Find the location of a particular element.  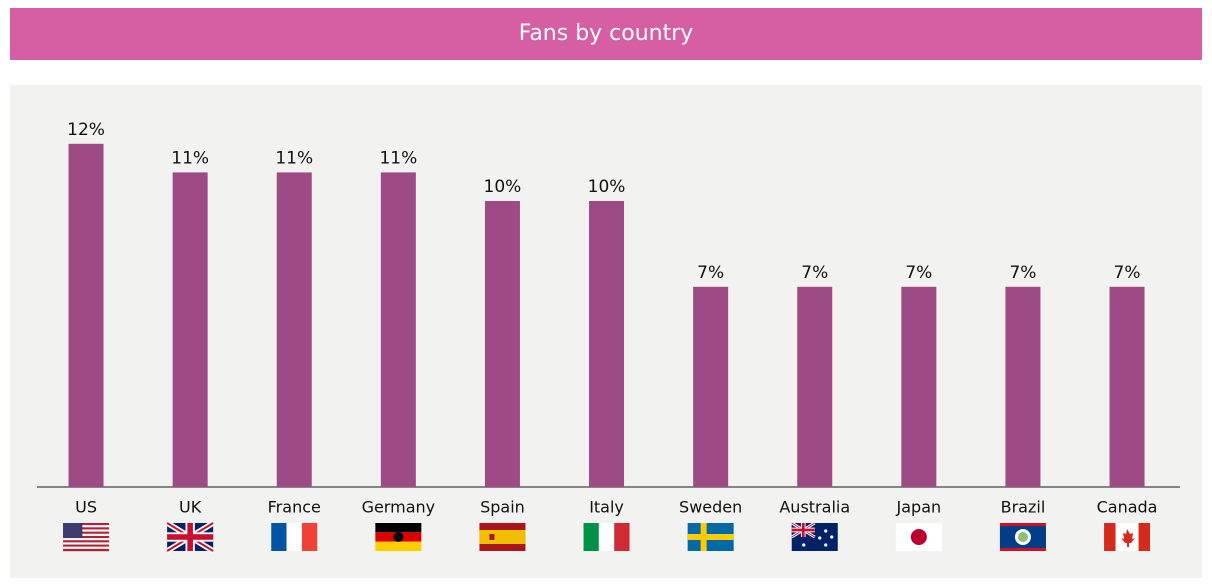

x-tick-label: Sweden is located at coordinates (710, 507).